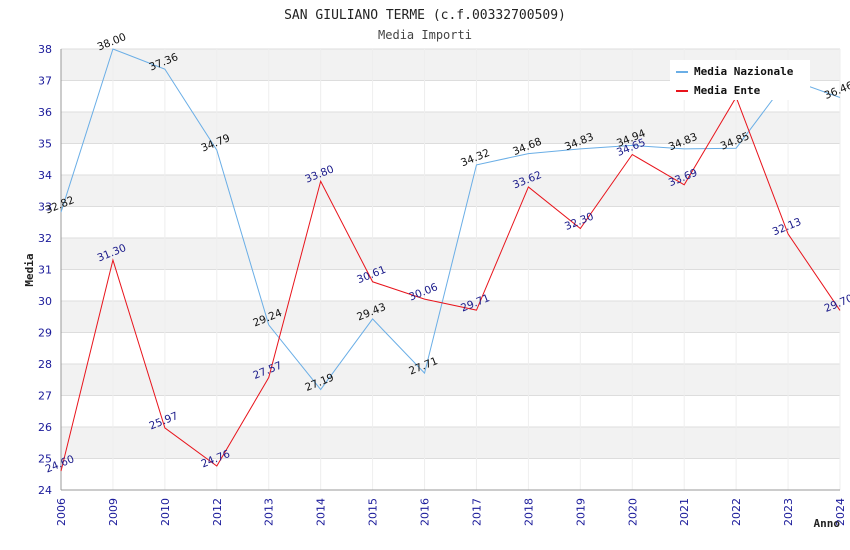 This screenshot has width=850, height=550. Describe the element at coordinates (45, 238) in the screenshot. I see `y-tick-label: 32` at that location.